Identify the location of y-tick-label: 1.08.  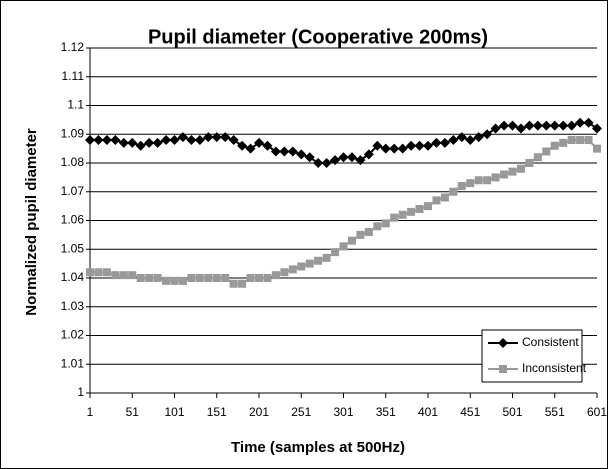
(73, 162).